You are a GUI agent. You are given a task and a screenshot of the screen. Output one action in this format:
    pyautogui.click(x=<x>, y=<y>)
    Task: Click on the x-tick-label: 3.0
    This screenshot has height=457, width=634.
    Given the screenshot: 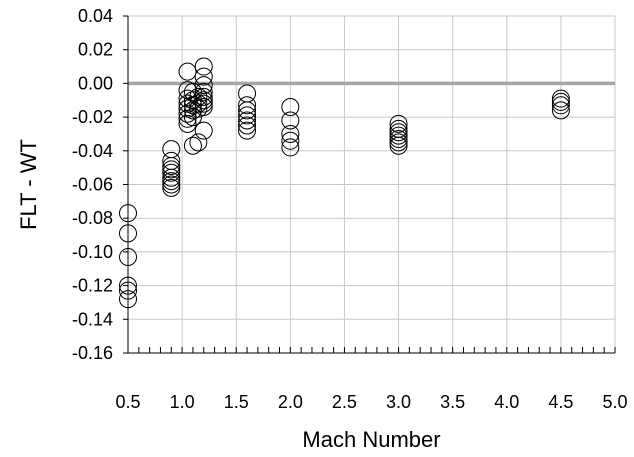 What is the action you would take?
    pyautogui.click(x=398, y=402)
    